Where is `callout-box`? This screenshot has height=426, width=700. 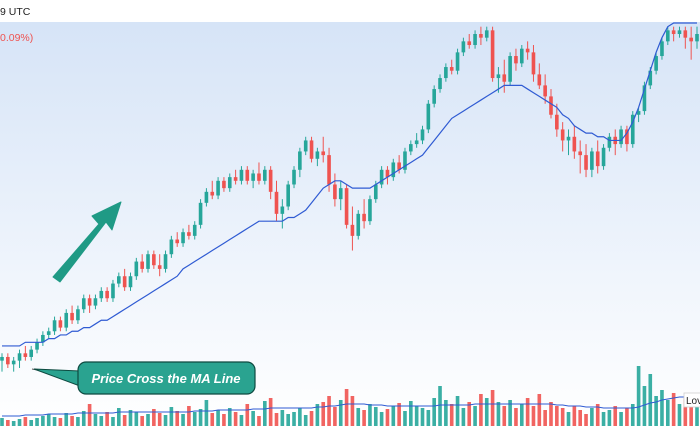
callout-box is located at coordinates (166, 378).